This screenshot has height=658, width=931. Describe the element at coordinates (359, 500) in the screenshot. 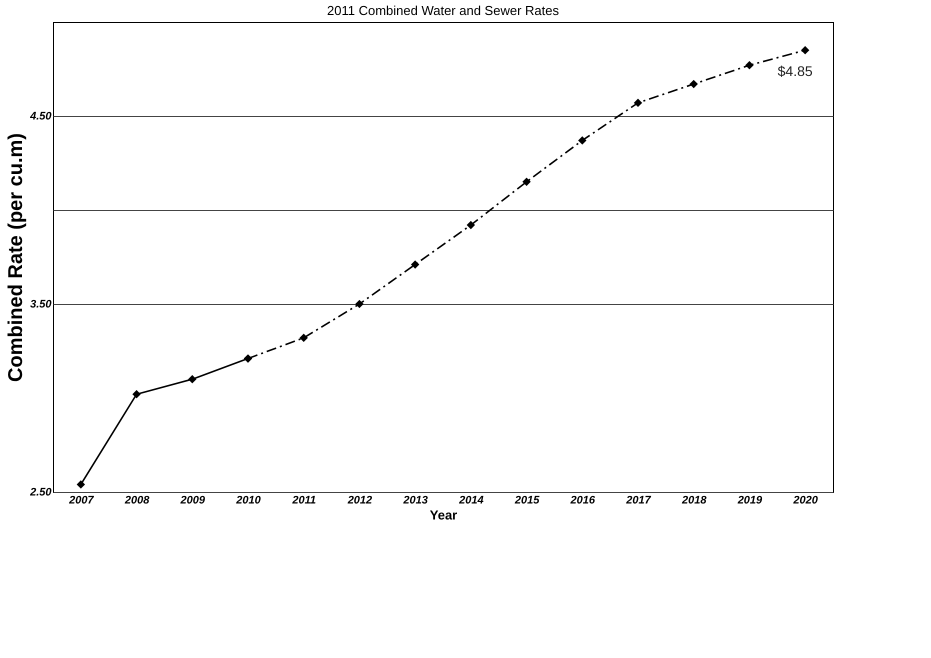

I see `x-tick-label: 2012` at that location.